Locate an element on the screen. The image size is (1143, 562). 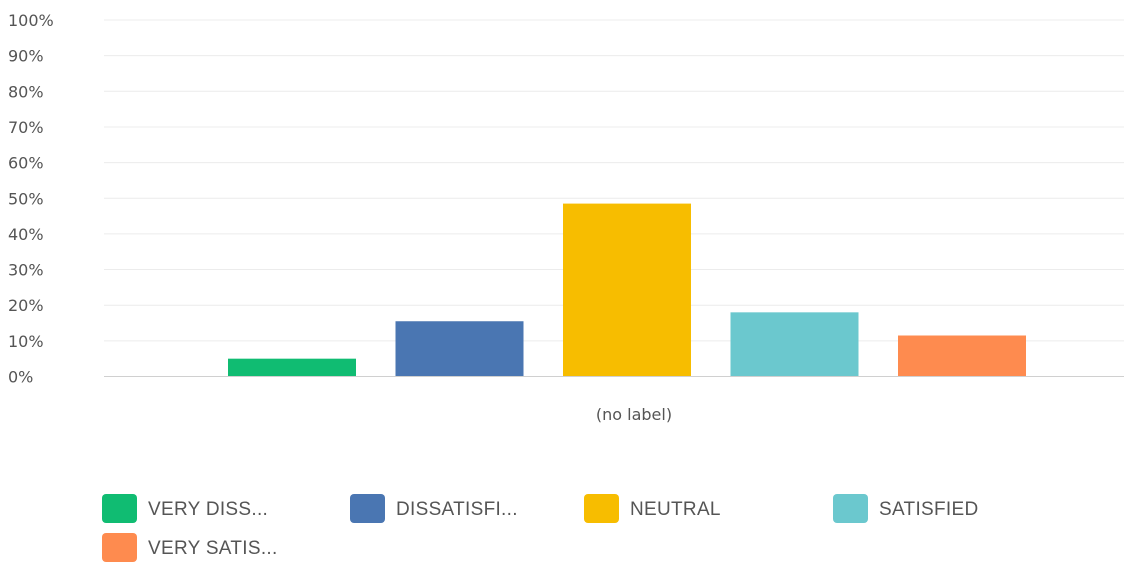
y-tick-label: 40% is located at coordinates (26, 234).